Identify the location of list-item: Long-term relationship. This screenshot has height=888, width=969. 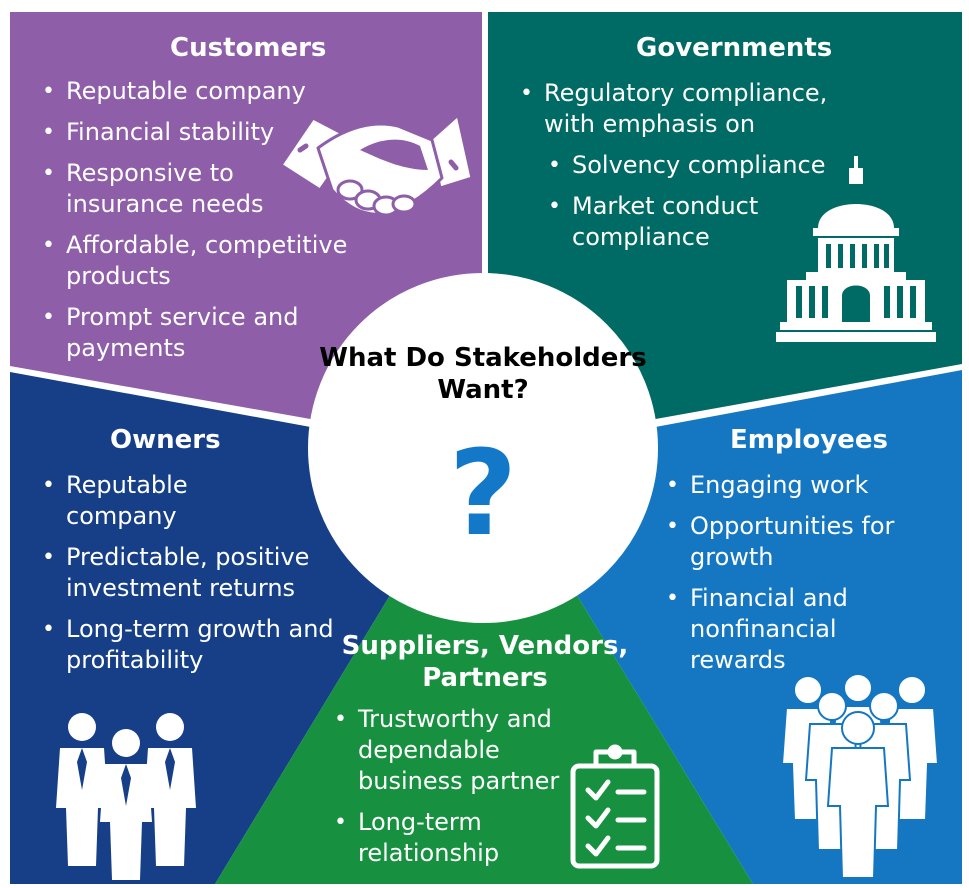
(439, 838).